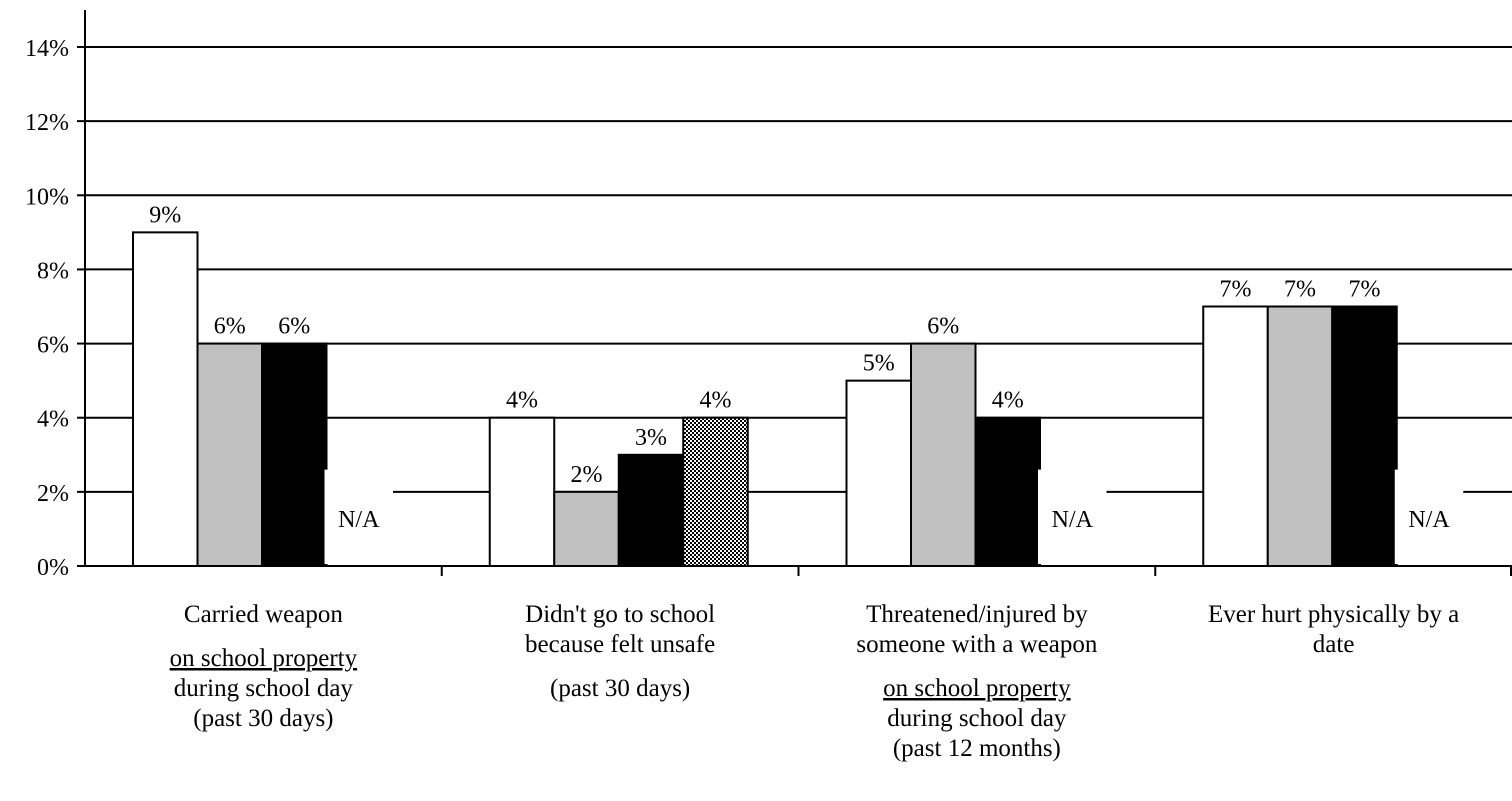 The width and height of the screenshot is (1512, 801). I want to click on y-tick-label: 12%, so click(47, 123).